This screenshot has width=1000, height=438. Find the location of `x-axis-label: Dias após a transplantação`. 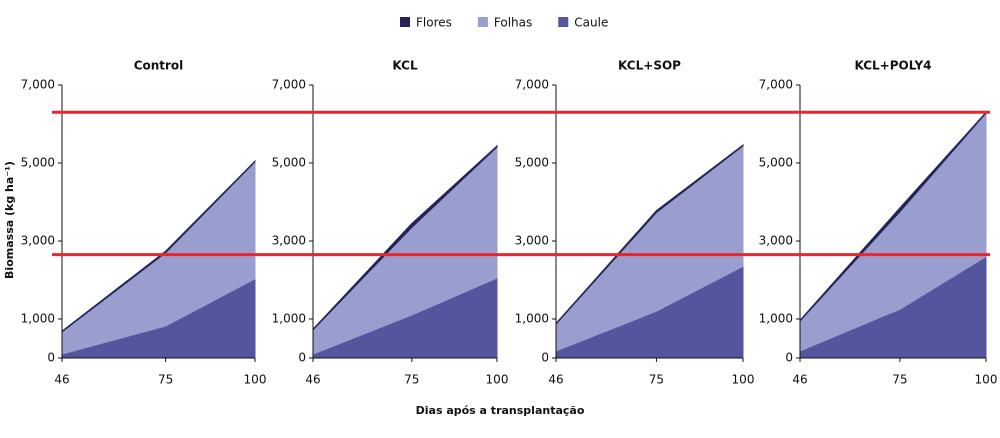

x-axis-label: Dias após a transplantação is located at coordinates (500, 410).